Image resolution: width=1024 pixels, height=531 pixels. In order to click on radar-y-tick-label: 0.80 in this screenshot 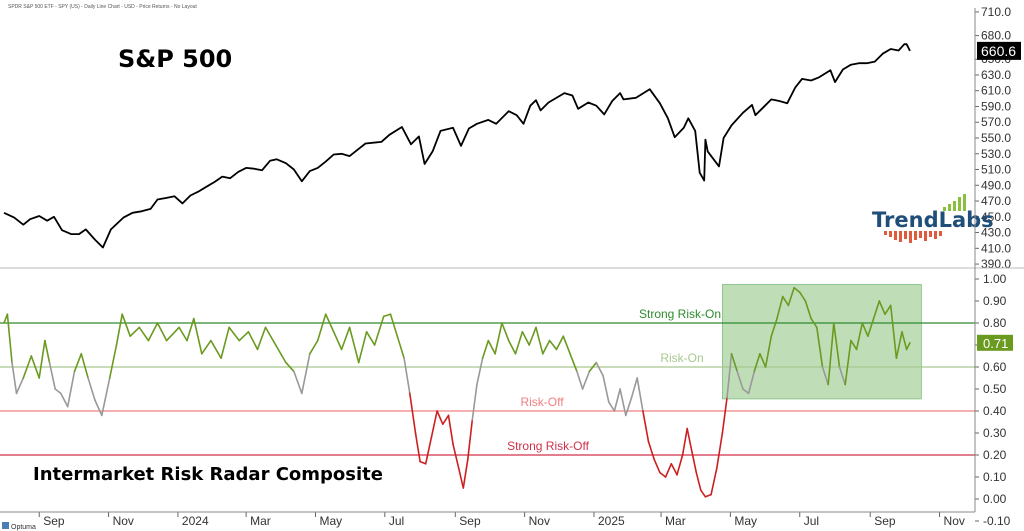, I will do `click(995, 323)`.